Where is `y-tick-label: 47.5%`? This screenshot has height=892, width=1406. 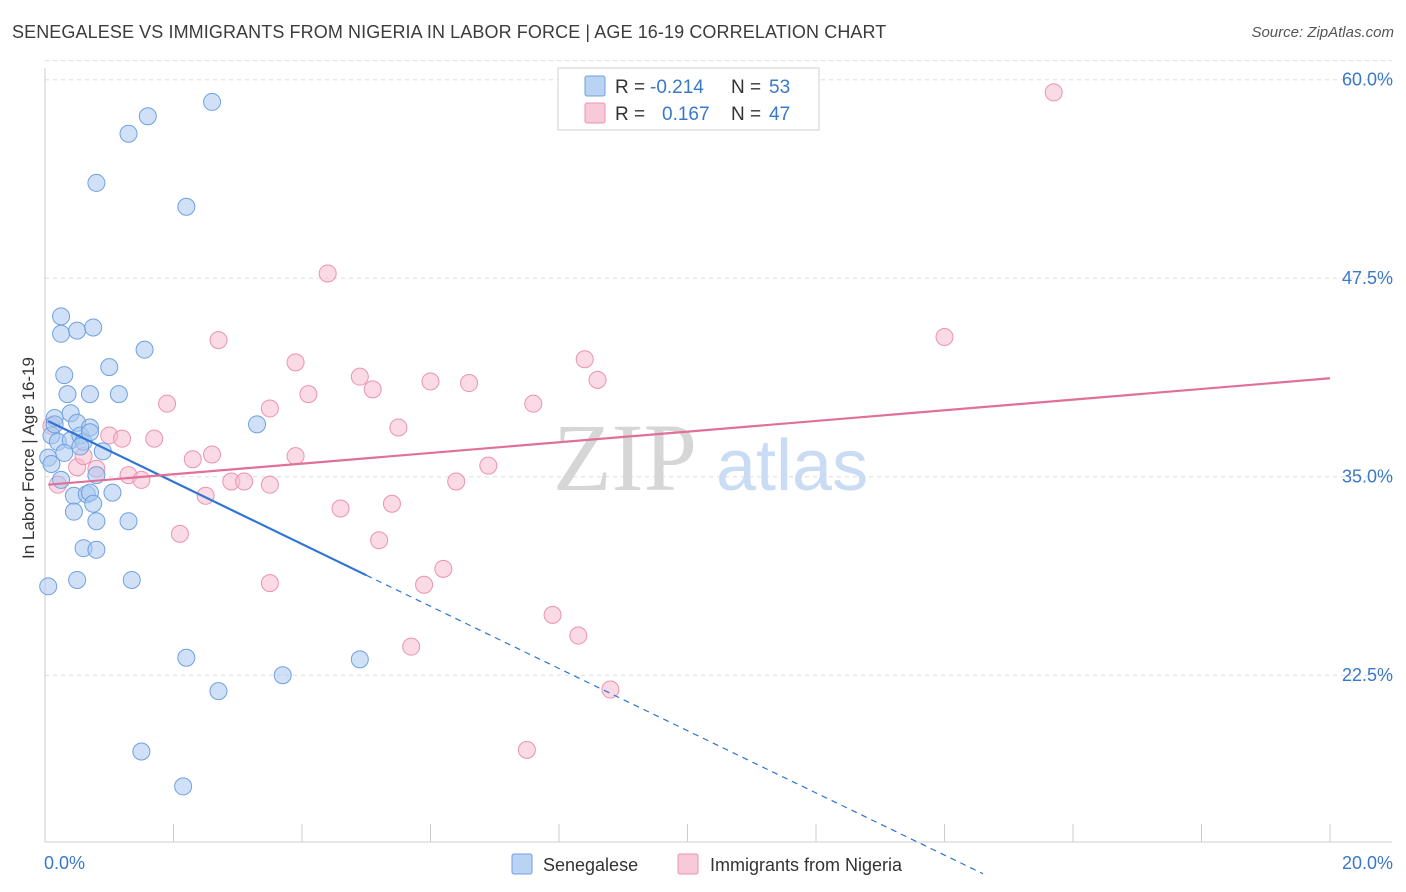 y-tick-label: 47.5% is located at coordinates (1367, 278).